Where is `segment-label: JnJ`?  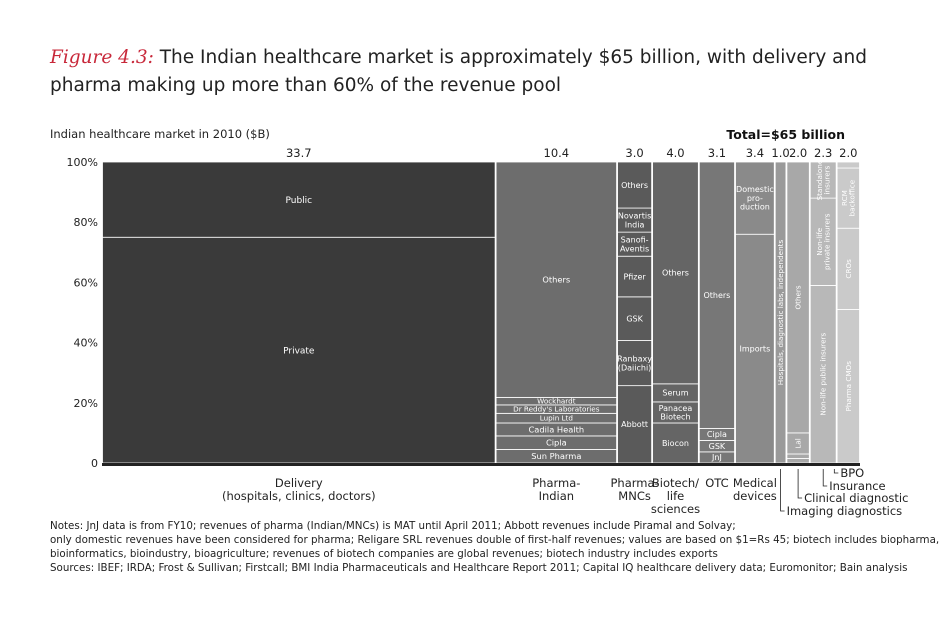
segment-label: JnJ is located at coordinates (716, 457).